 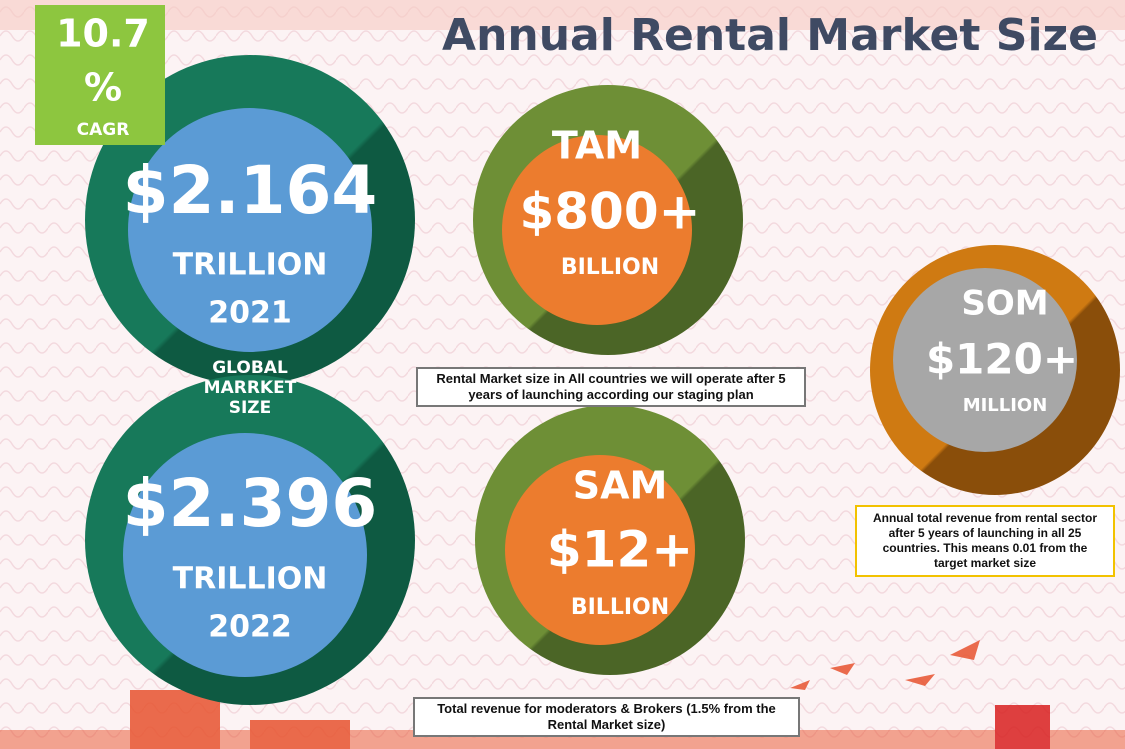 What do you see at coordinates (1004, 304) in the screenshot?
I see `label: SOM` at bounding box center [1004, 304].